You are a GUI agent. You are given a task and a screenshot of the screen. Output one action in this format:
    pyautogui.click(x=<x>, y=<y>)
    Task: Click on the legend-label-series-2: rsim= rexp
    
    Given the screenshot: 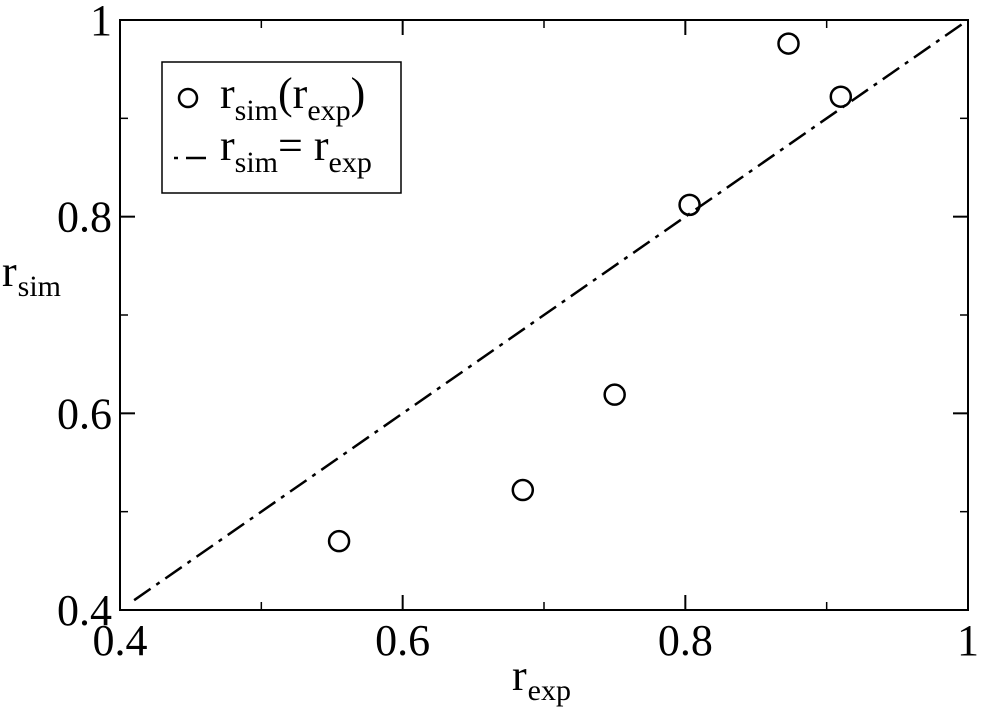 What is the action you would take?
    pyautogui.click(x=296, y=150)
    